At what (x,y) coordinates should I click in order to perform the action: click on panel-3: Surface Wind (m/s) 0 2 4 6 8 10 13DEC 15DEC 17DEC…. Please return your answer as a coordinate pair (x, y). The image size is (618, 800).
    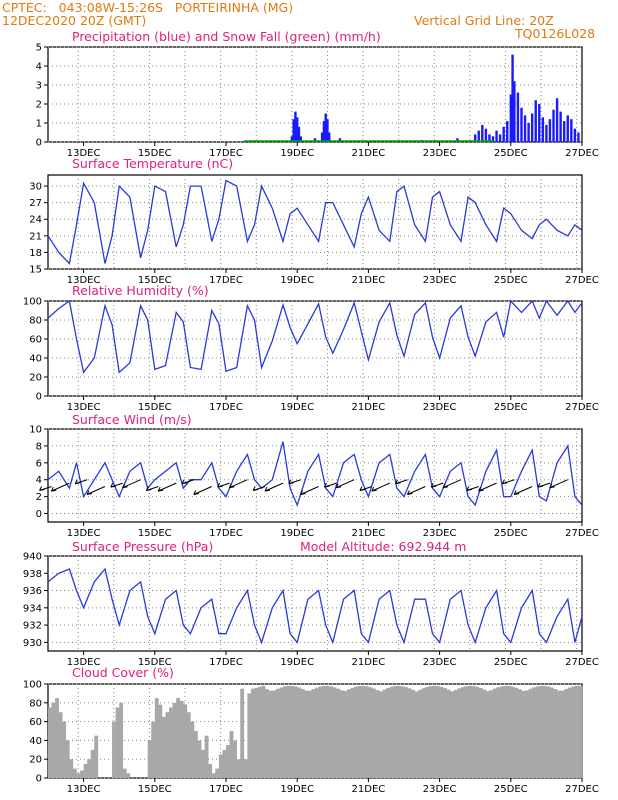
    Looking at the image, I should click on (314, 475).